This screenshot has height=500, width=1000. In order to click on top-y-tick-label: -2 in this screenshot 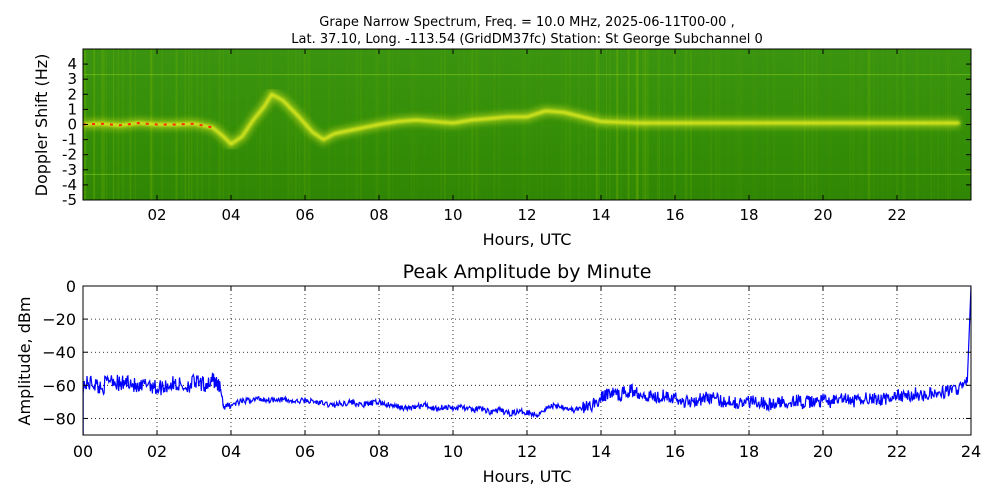, I will do `click(69, 155)`.